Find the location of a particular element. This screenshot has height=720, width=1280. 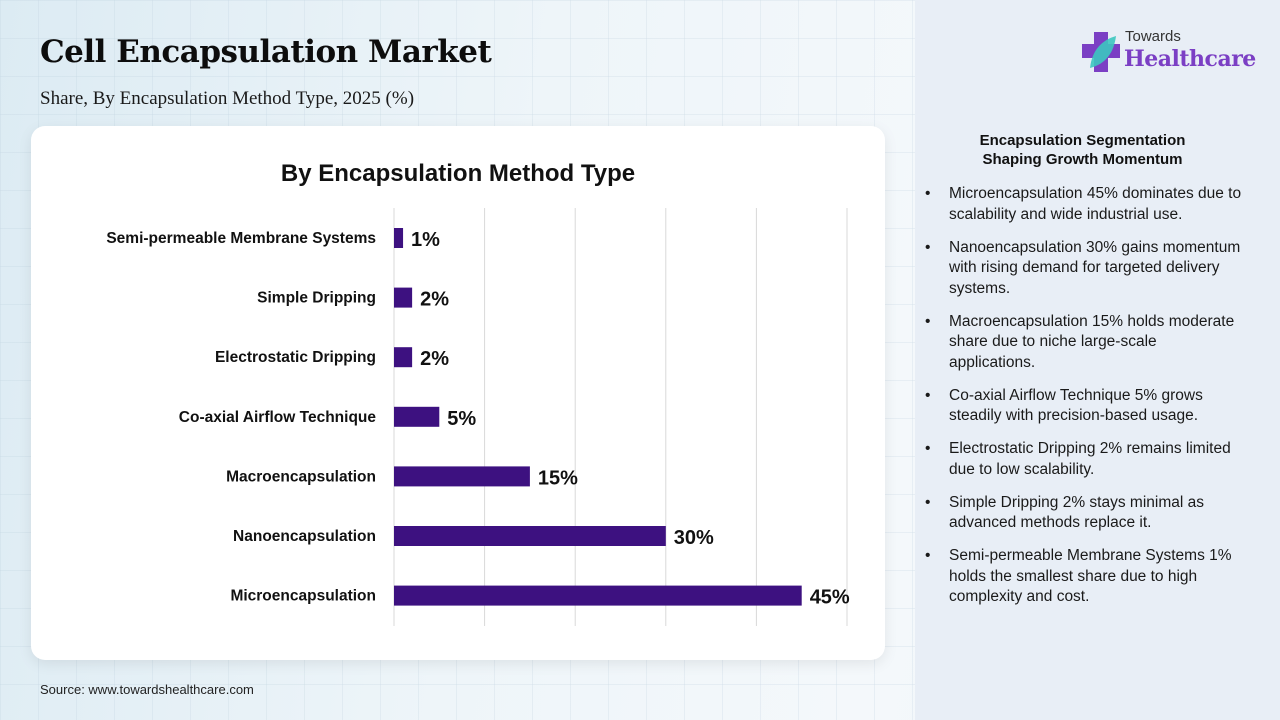

category-label: Microencapsulation is located at coordinates (303, 596).